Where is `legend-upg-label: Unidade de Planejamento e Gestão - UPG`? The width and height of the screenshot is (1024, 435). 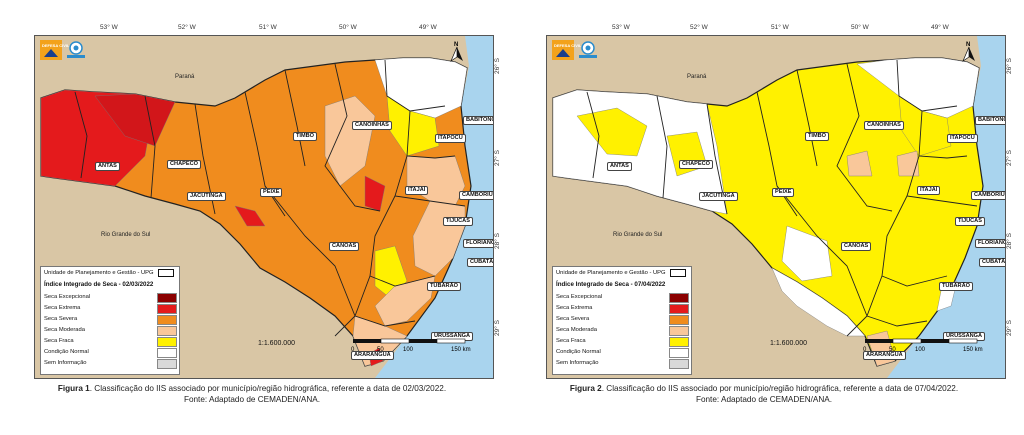 legend-upg-label: Unidade de Planejamento e Gestão - UPG is located at coordinates (99, 273).